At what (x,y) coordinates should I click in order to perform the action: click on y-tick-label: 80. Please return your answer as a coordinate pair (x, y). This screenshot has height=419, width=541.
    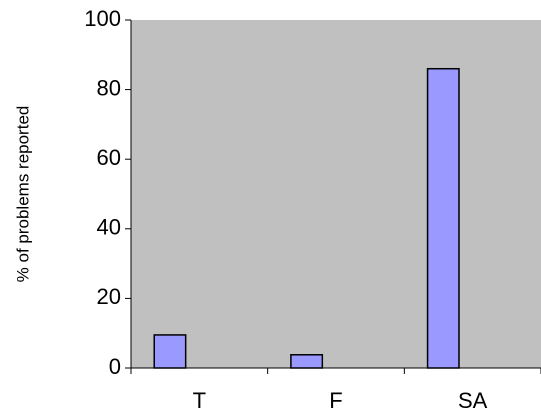
    Looking at the image, I should click on (109, 87).